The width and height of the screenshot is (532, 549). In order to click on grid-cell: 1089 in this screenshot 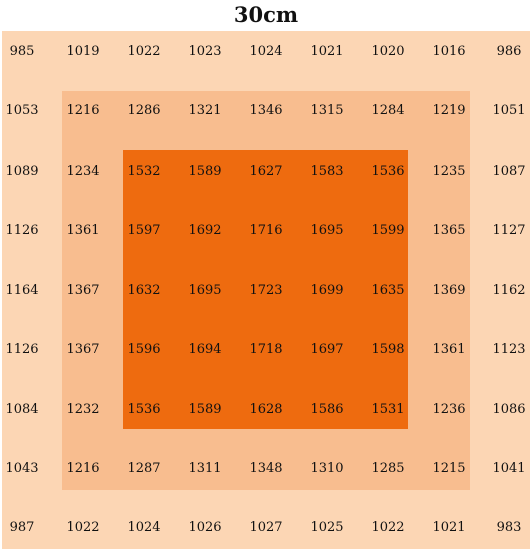, I will do `click(22, 171)`.